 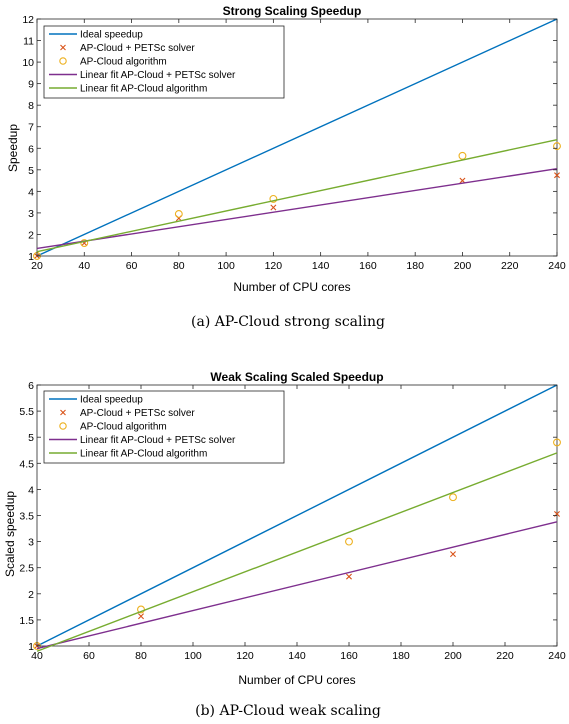 What do you see at coordinates (505, 656) in the screenshot?
I see `chart-b-xtick-label: 220` at bounding box center [505, 656].